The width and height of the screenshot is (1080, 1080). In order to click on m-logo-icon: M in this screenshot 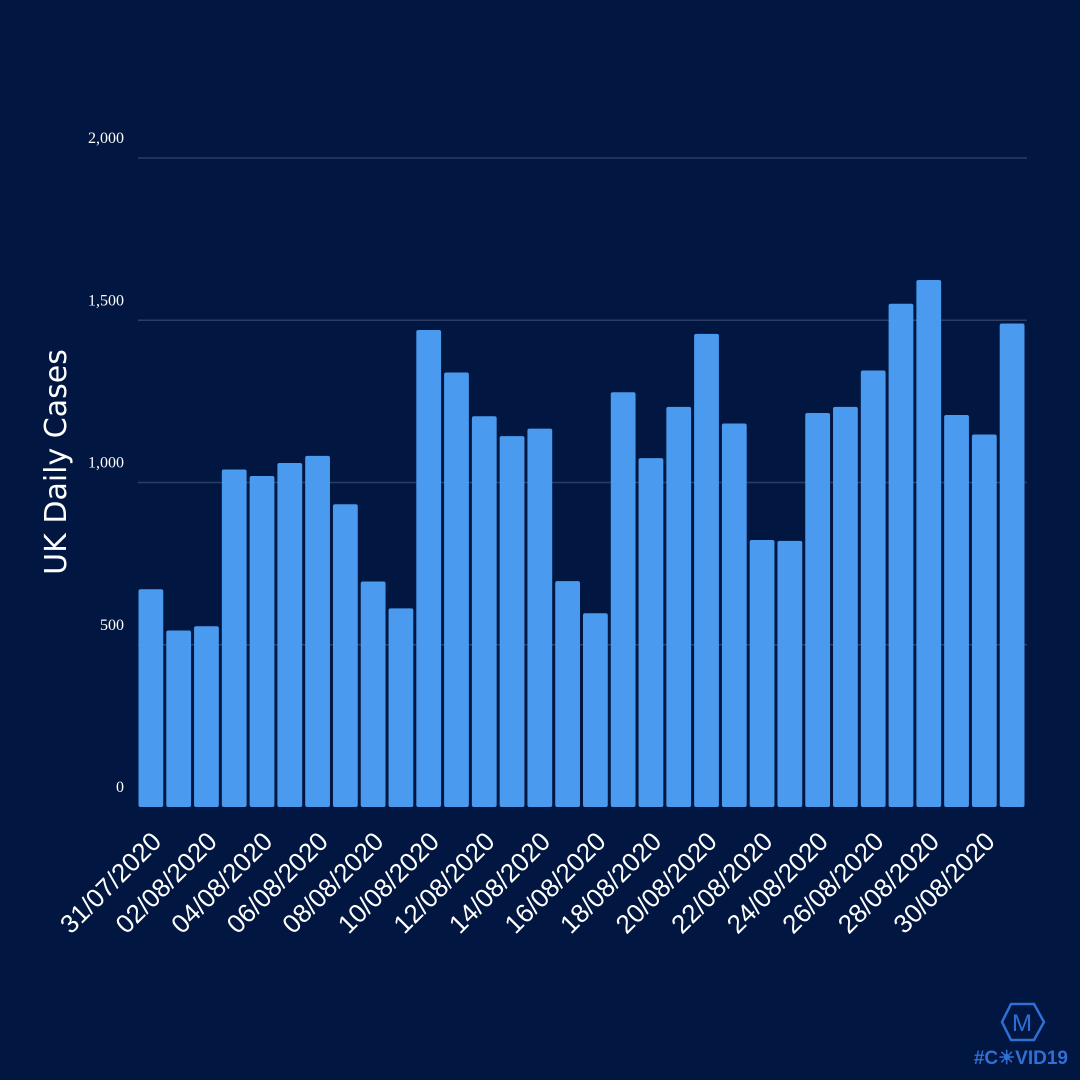, I will do `click(1023, 1022)`.